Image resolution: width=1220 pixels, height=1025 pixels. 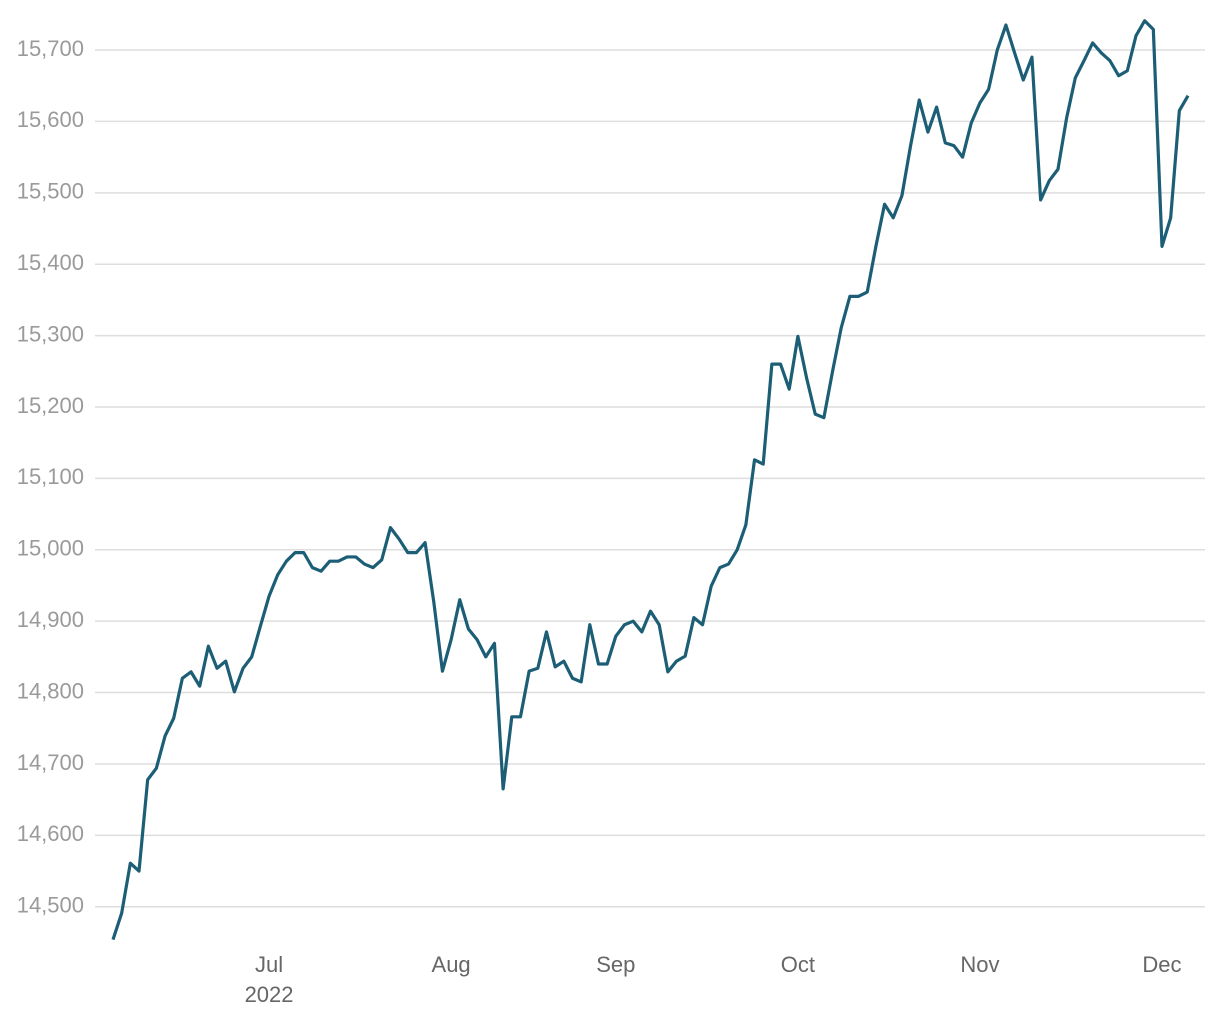 I want to click on y-tick-label: 14,600, so click(x=50, y=833).